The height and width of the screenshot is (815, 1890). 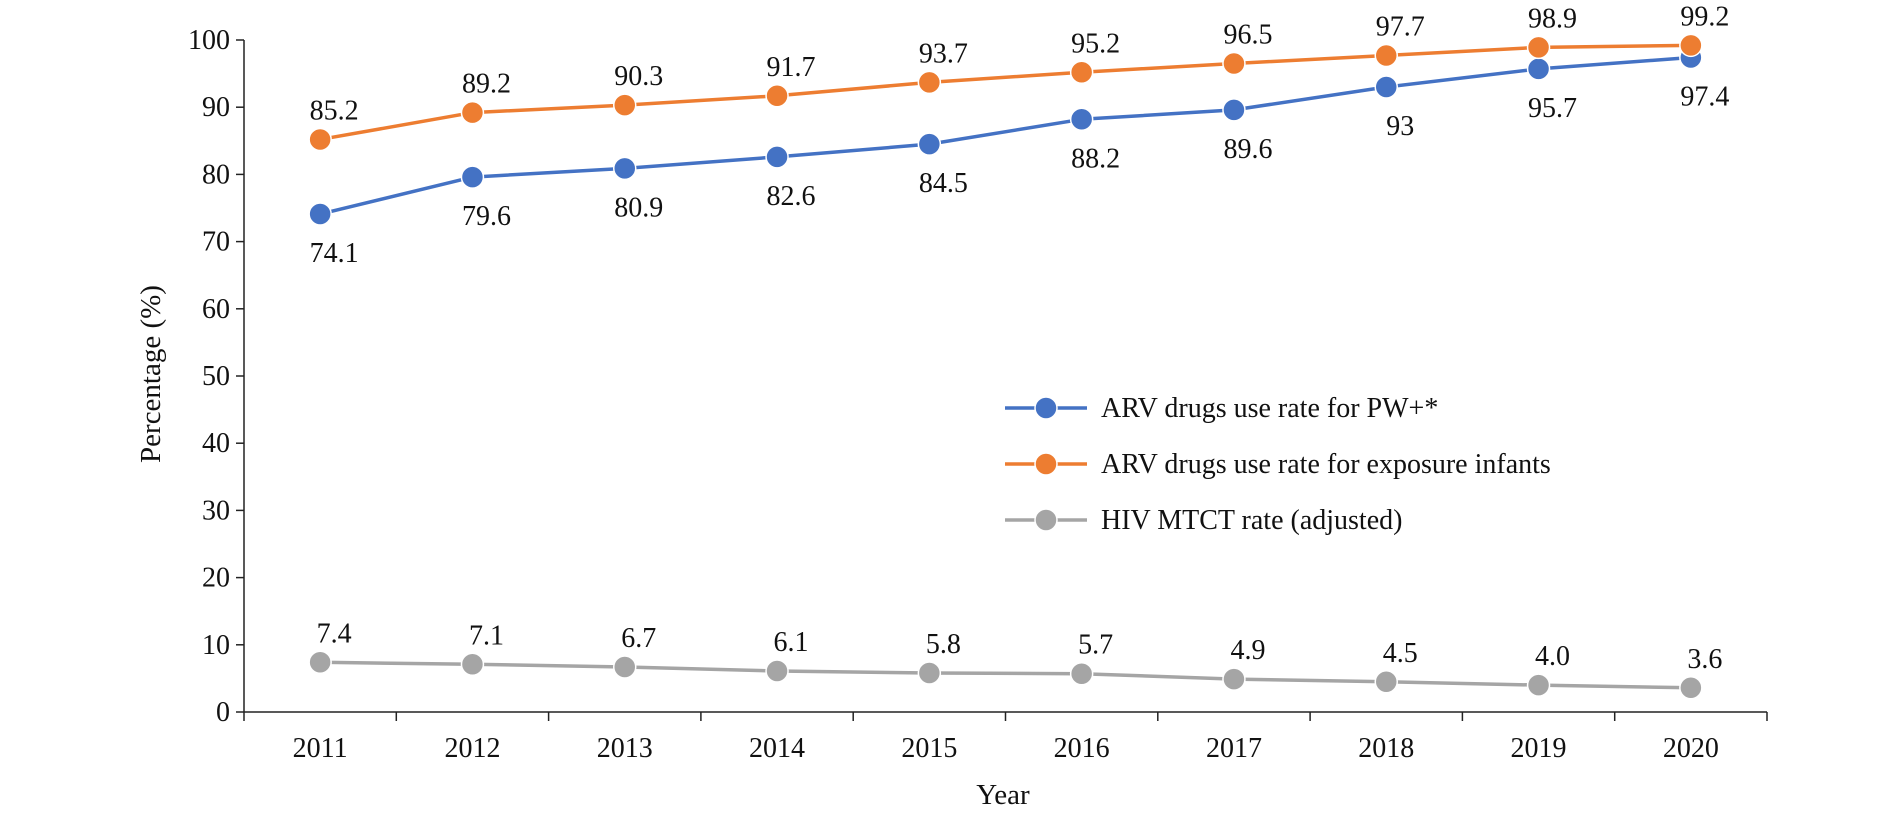 What do you see at coordinates (486, 216) in the screenshot?
I see `data-label: 79.6` at bounding box center [486, 216].